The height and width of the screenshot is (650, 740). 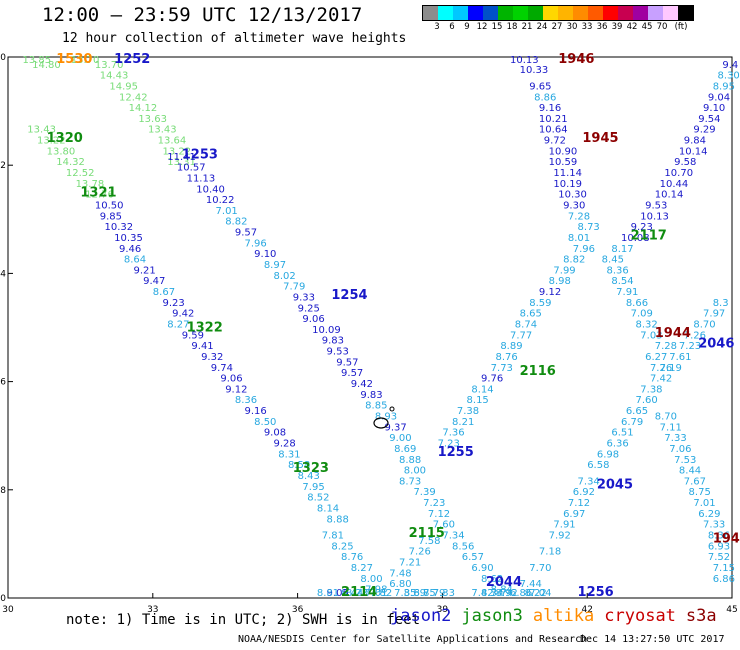 I want to click on wave-height-value: 6.57, so click(x=473, y=557).